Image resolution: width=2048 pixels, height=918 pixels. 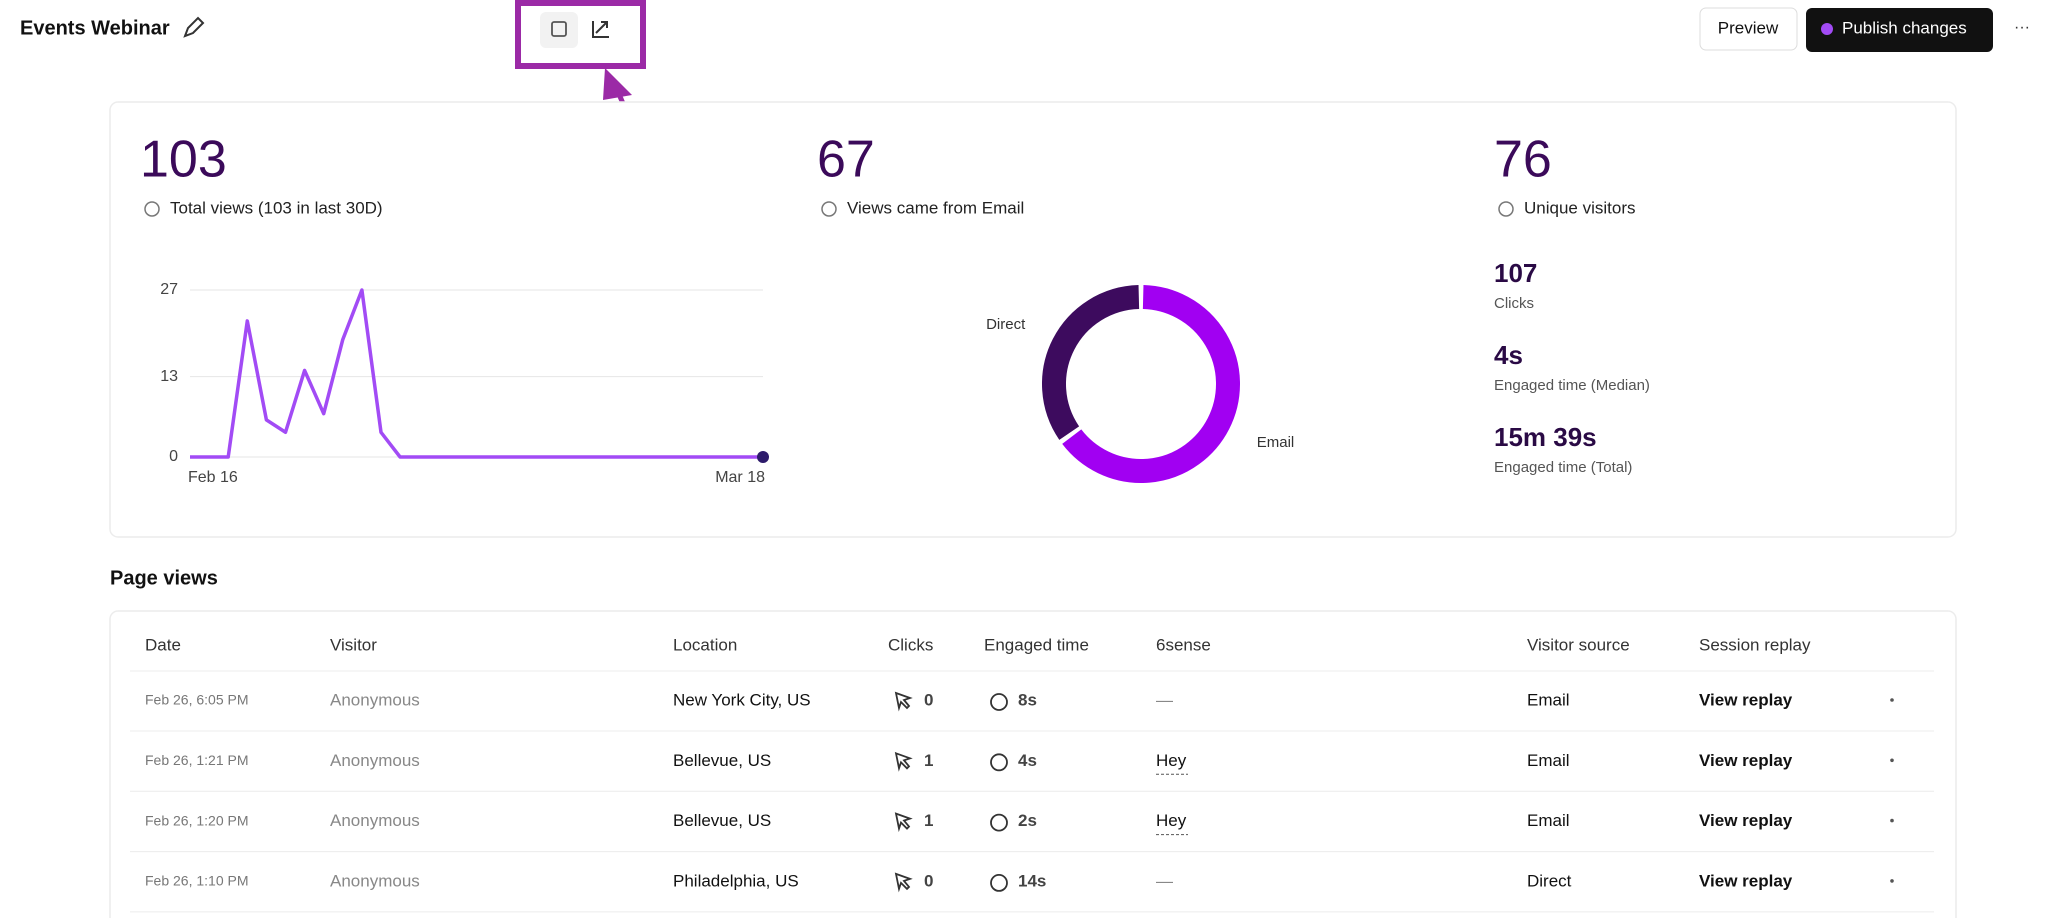 I want to click on column-header: Location, so click(x=705, y=644).